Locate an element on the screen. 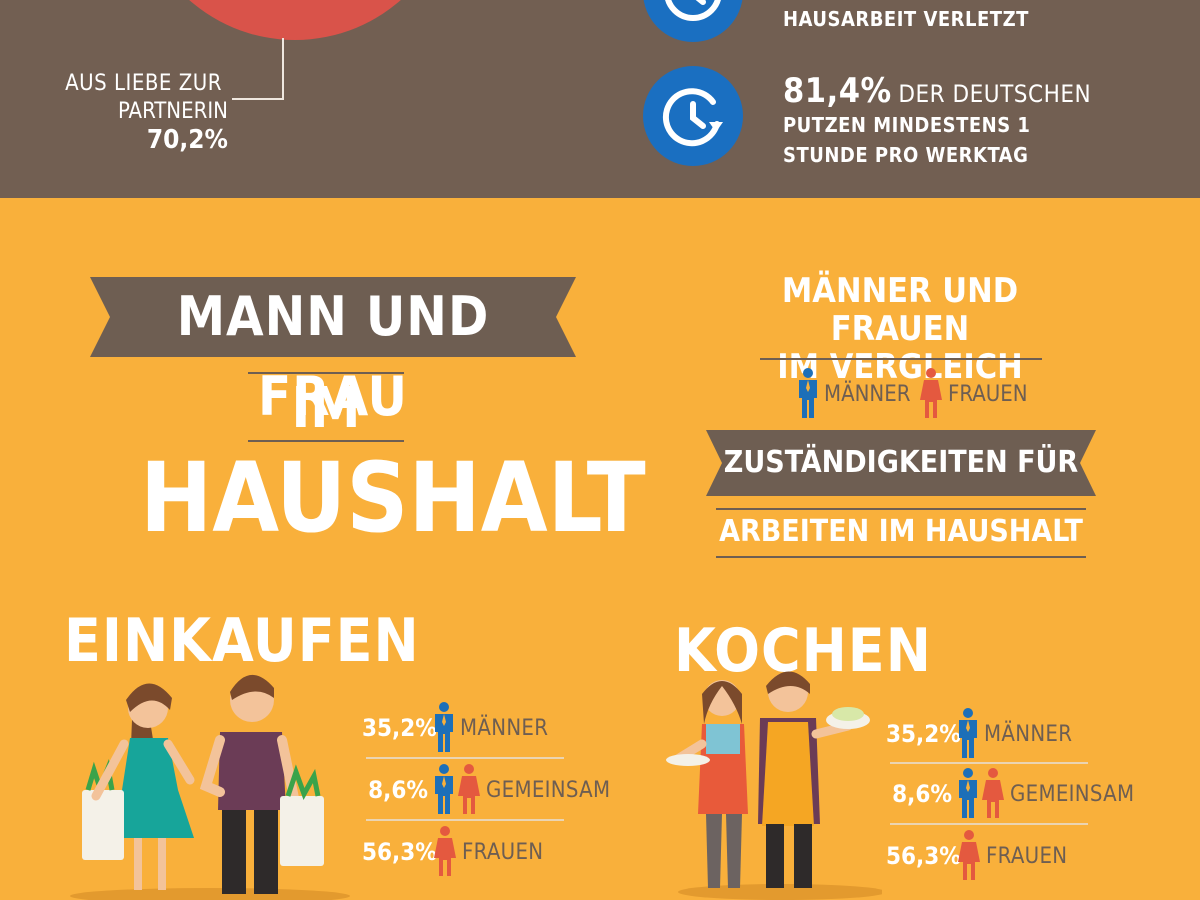 The width and height of the screenshot is (1200, 900). section-title-shopping: EINKAUFEN is located at coordinates (242, 641).